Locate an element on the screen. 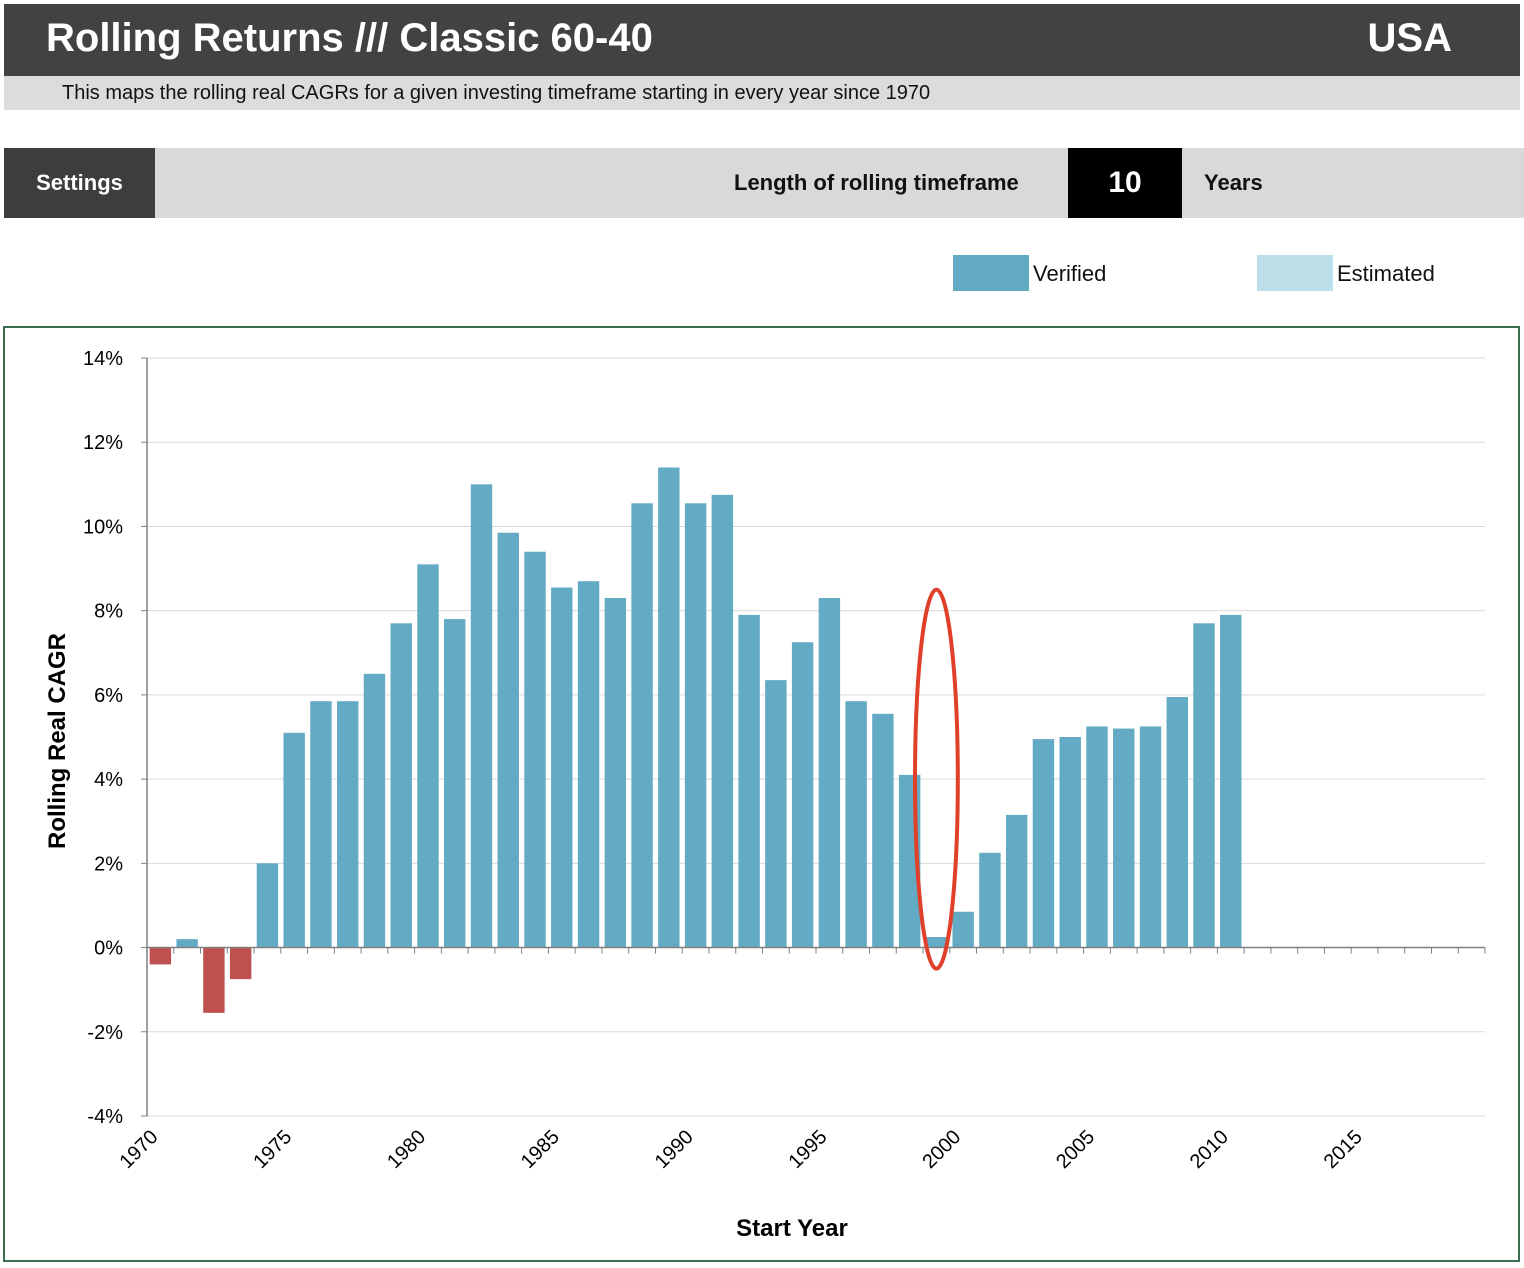 This screenshot has width=1524, height=1268. bar-1974 is located at coordinates (267, 905).